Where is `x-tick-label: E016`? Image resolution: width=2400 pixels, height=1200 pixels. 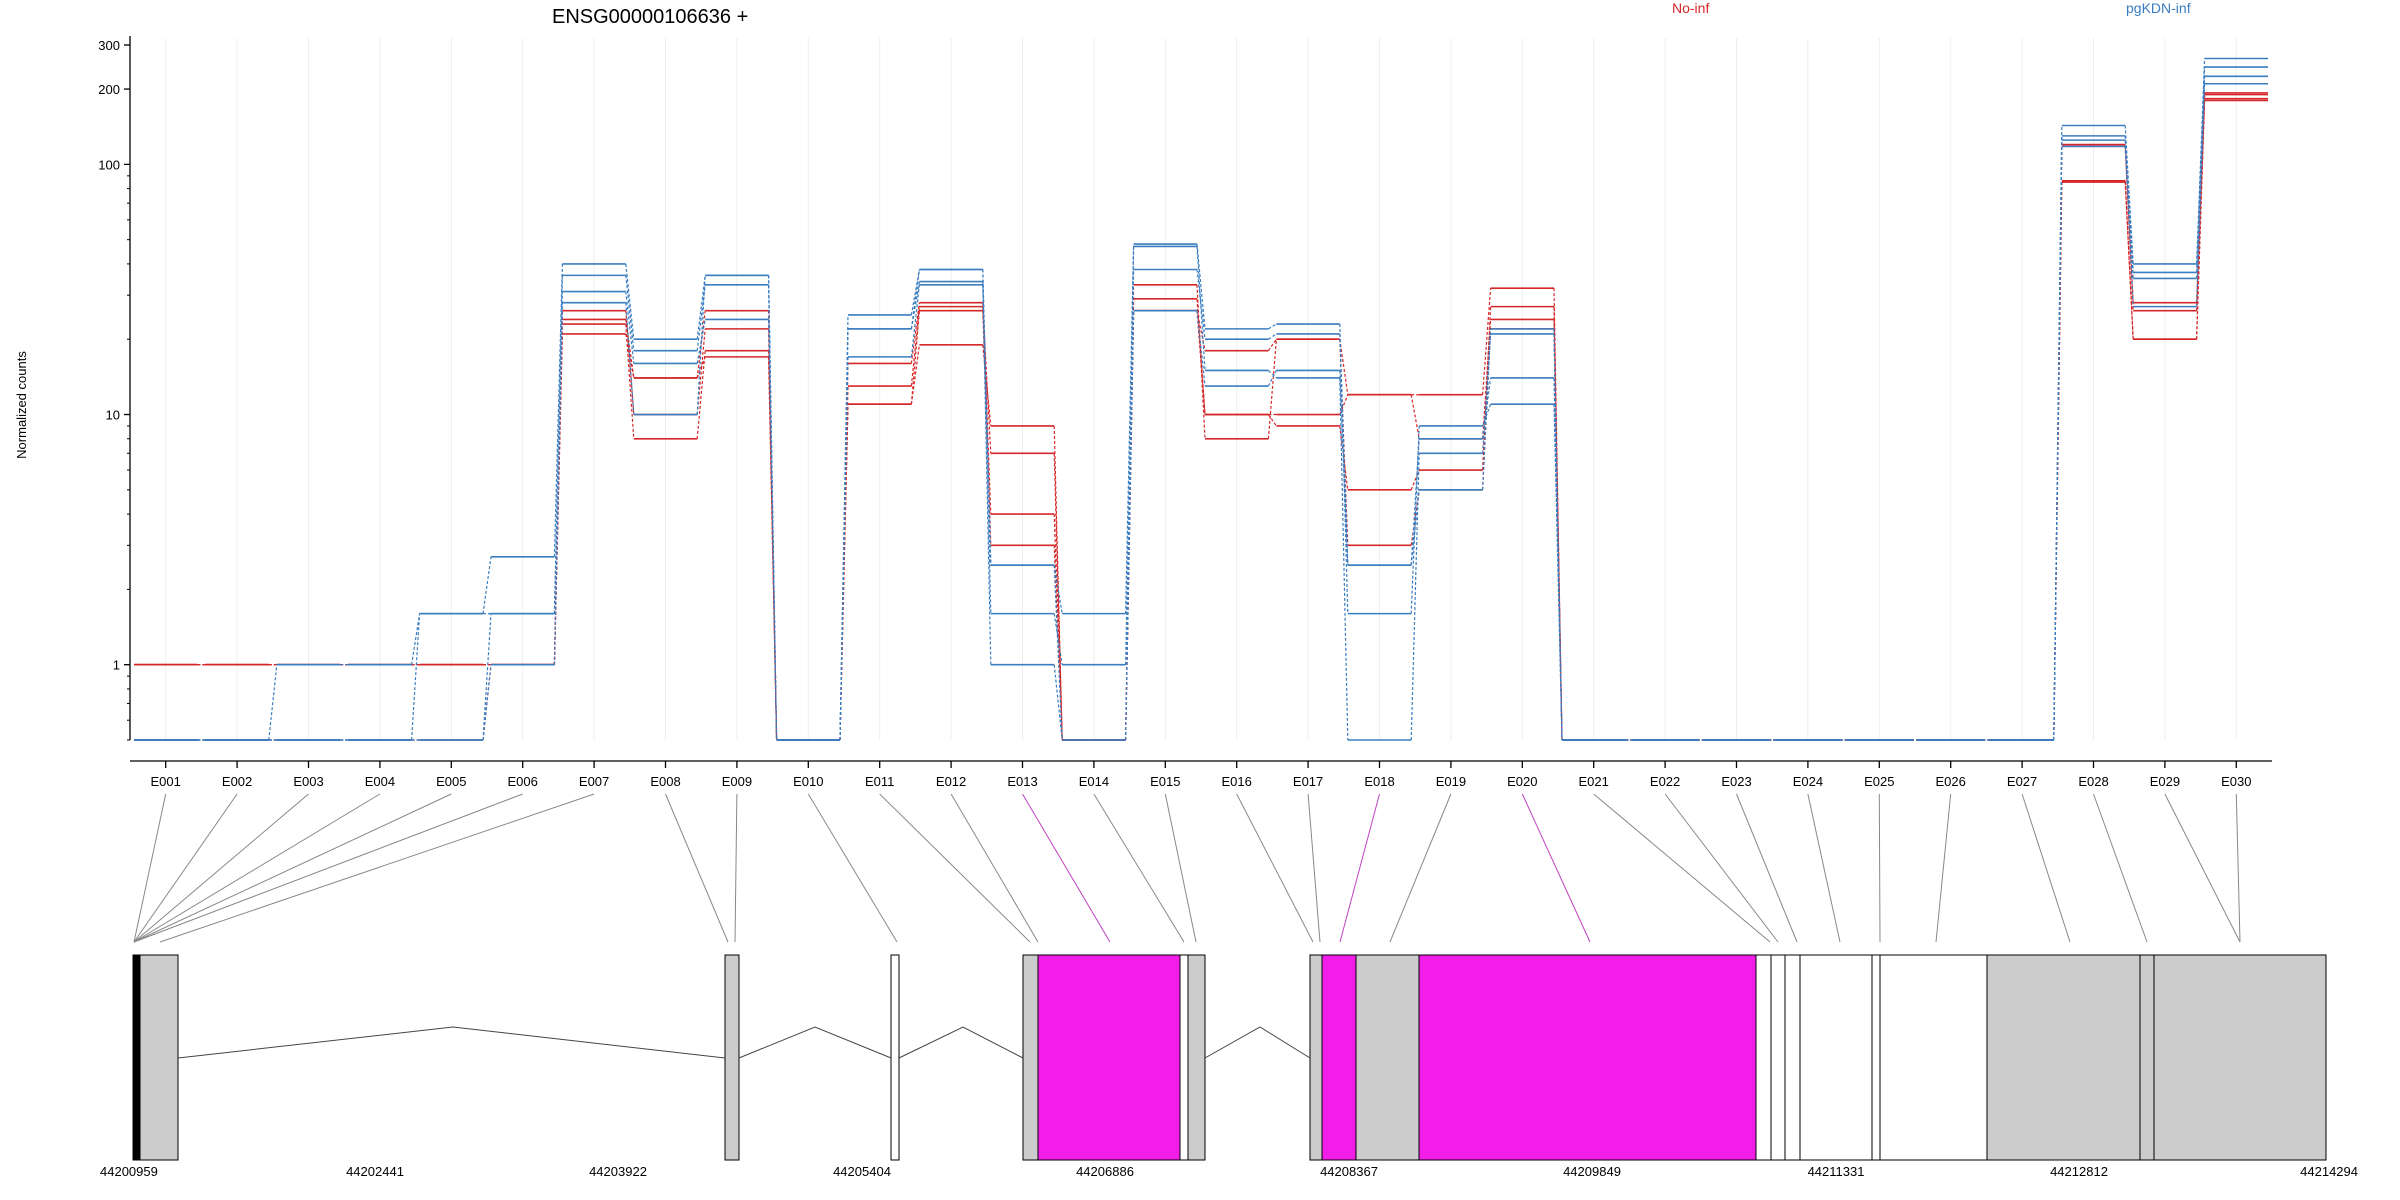
x-tick-label: E016 is located at coordinates (1237, 781).